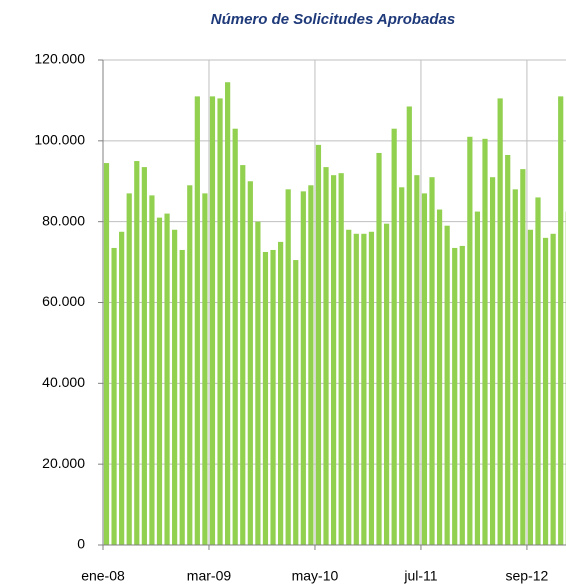 This screenshot has height=585, width=566. What do you see at coordinates (420, 576) in the screenshot?
I see `x-tick-label: jul-11` at bounding box center [420, 576].